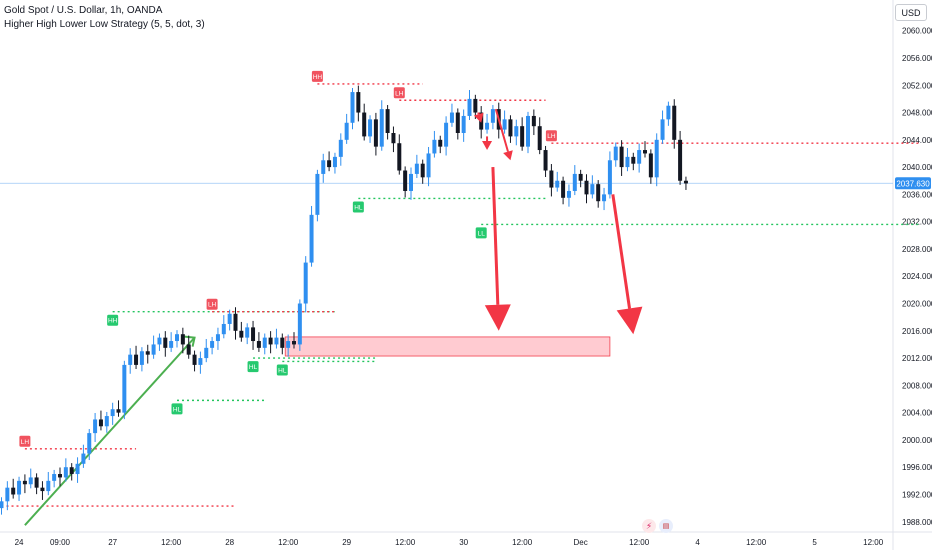 This screenshot has width=932, height=550. I want to click on us-flag-icon: ▤, so click(666, 526).